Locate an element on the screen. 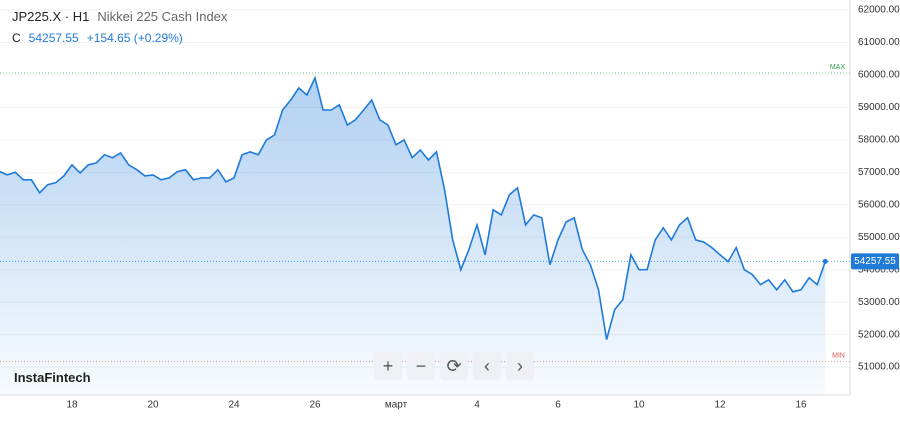 Image resolution: width=900 pixels, height=426 pixels. brand: InstaFintech is located at coordinates (52, 377).